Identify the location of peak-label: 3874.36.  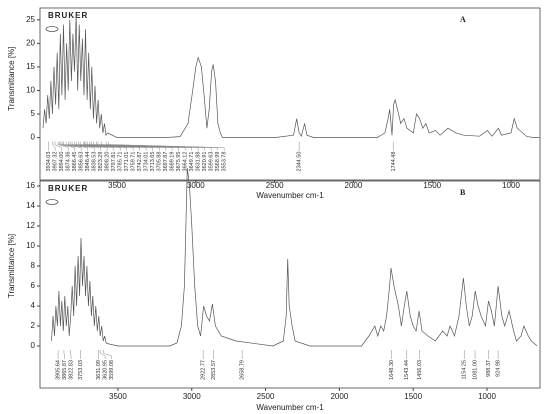
(69, 162).